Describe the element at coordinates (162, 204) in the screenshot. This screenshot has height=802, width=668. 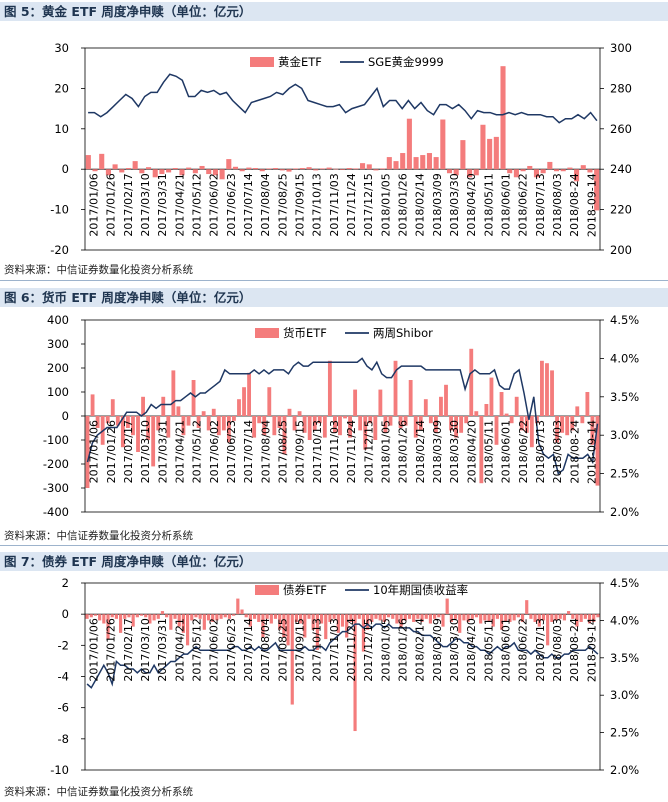
I see `x-tick-label: 2017/03/31` at that location.